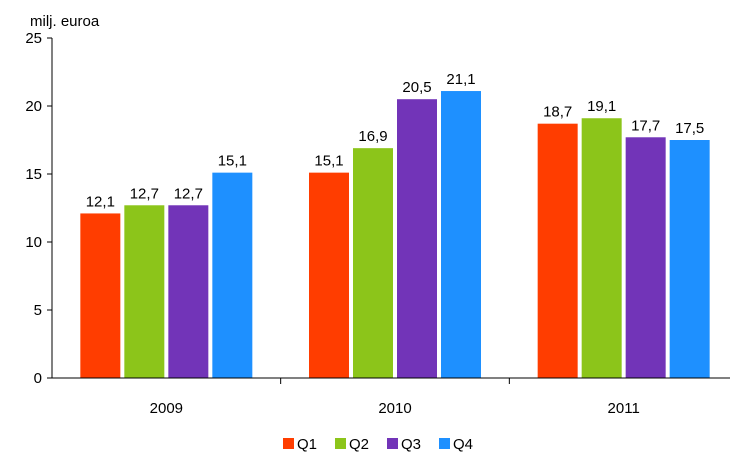 The width and height of the screenshot is (730, 458). Describe the element at coordinates (411, 444) in the screenshot. I see `legend-label: Q3` at that location.